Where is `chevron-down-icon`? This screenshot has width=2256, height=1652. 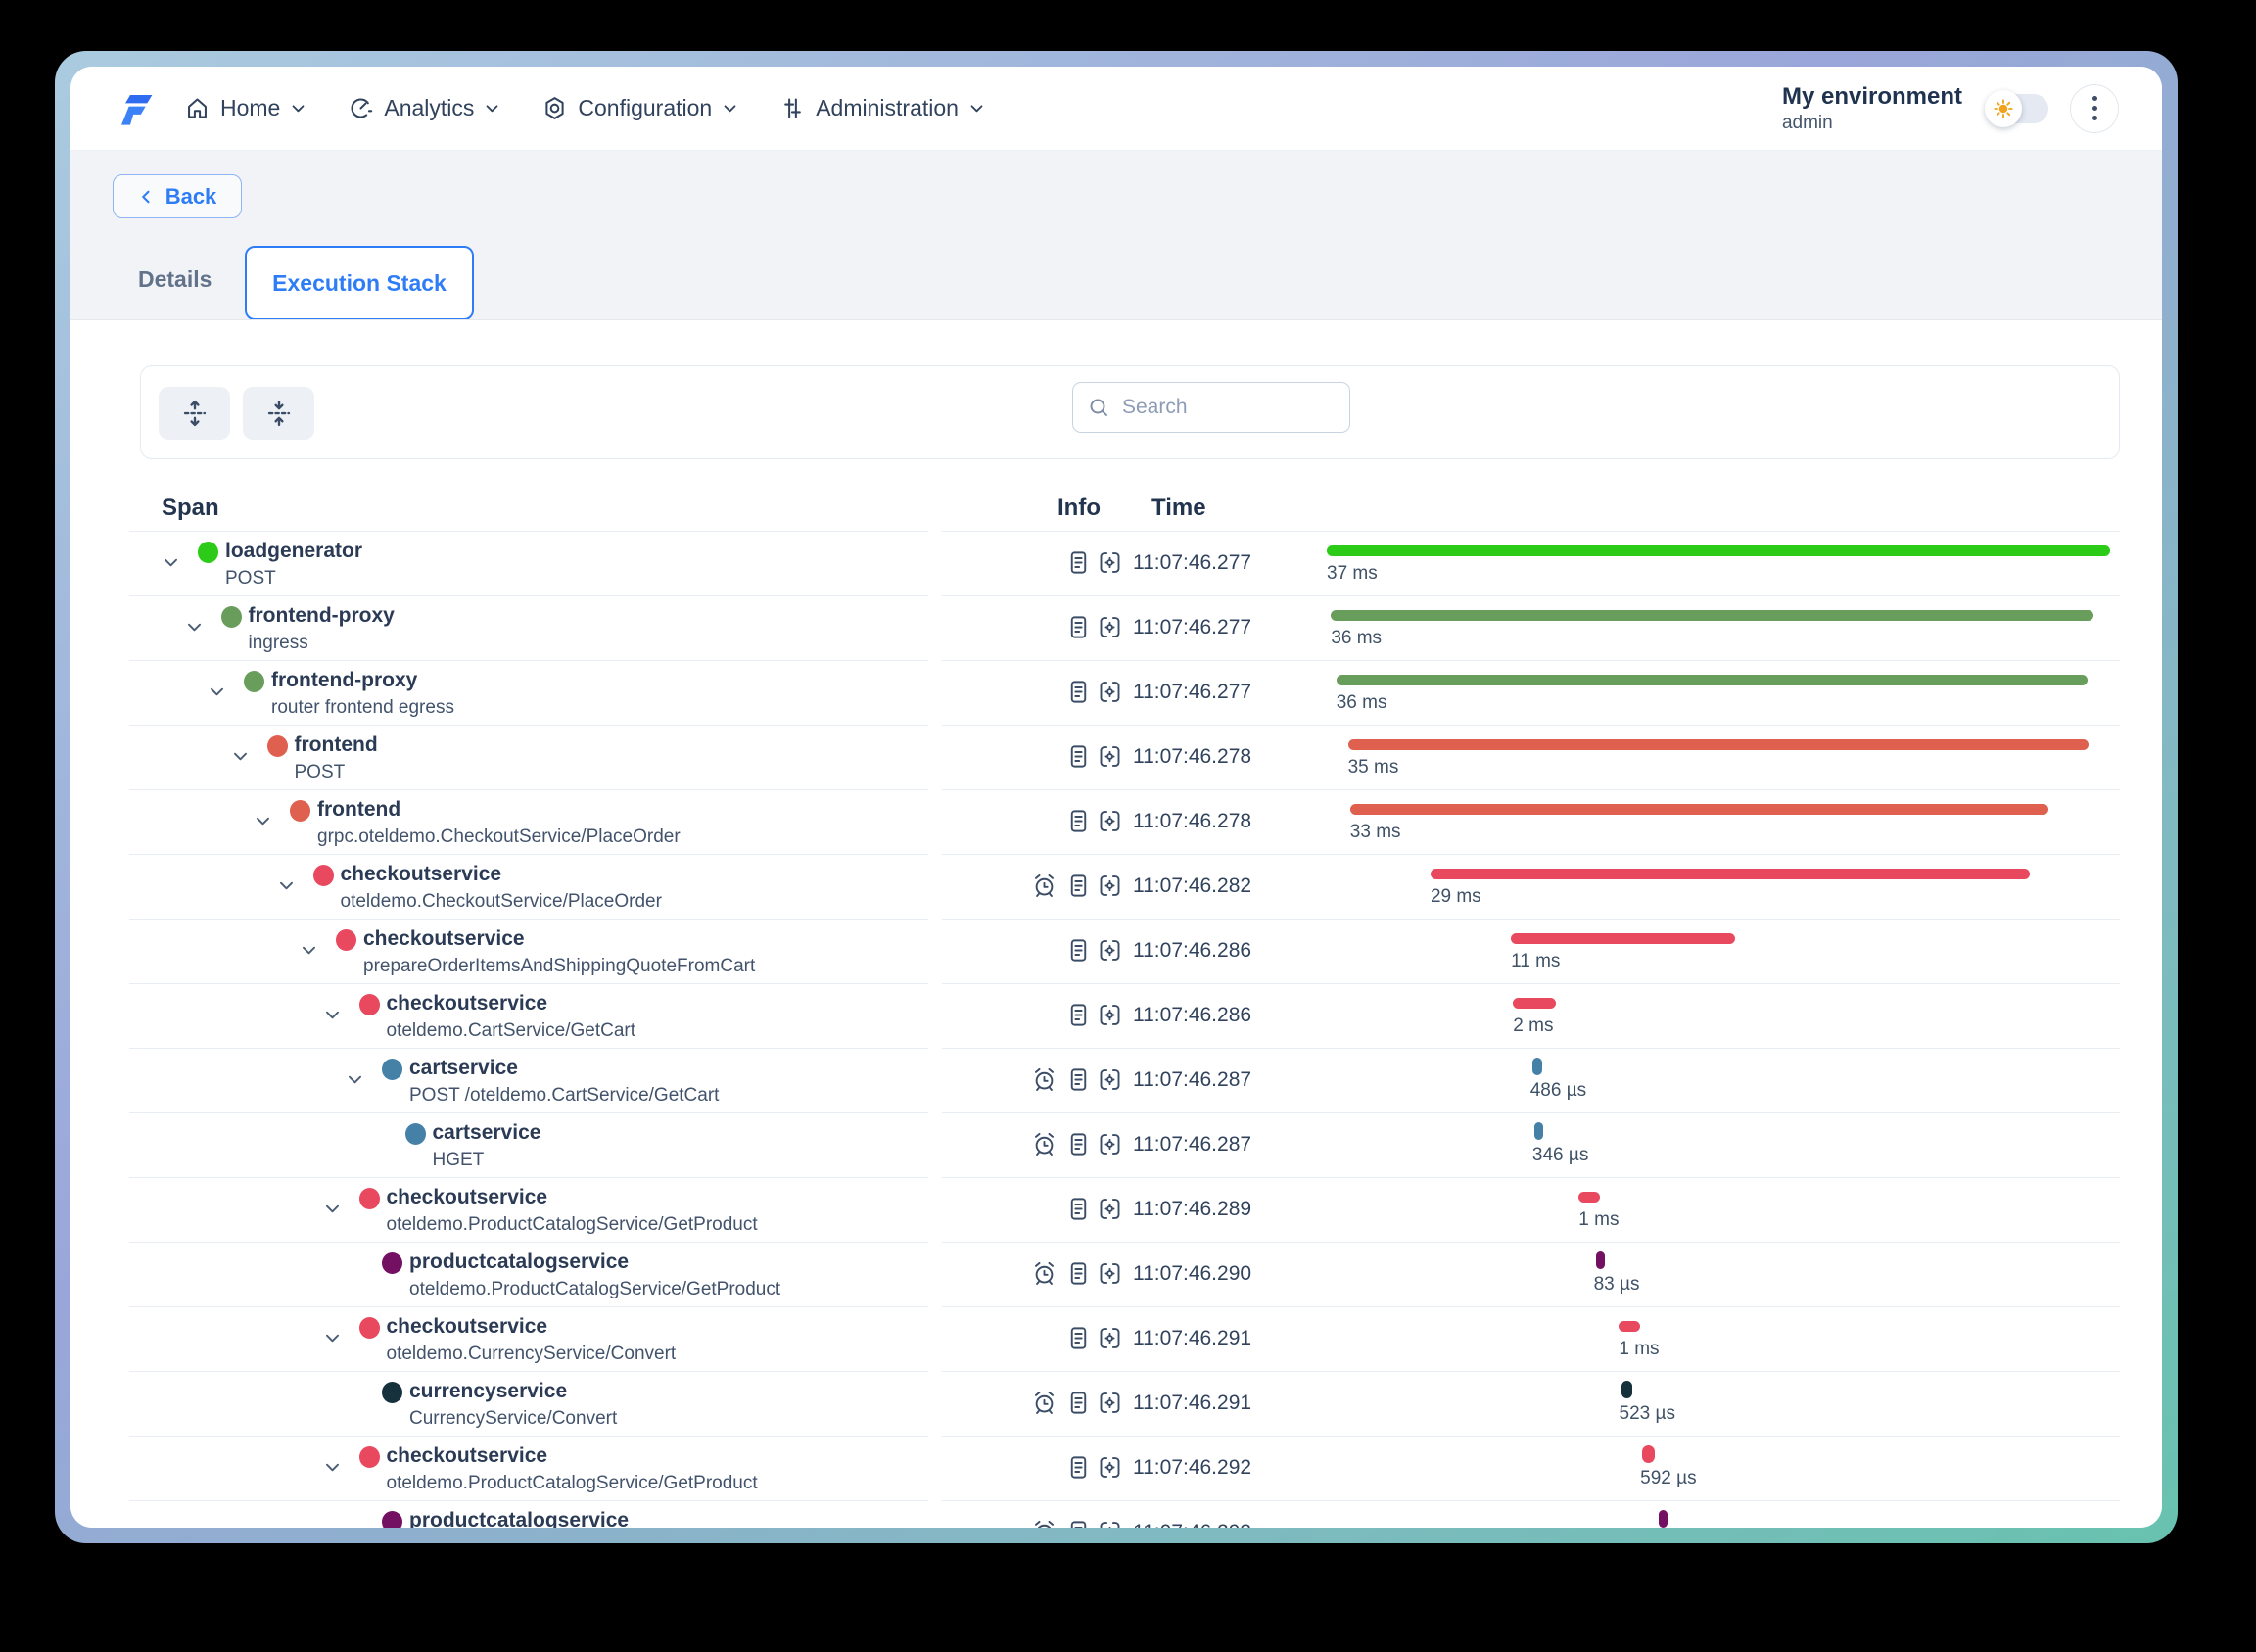 chevron-down-icon is located at coordinates (492, 109).